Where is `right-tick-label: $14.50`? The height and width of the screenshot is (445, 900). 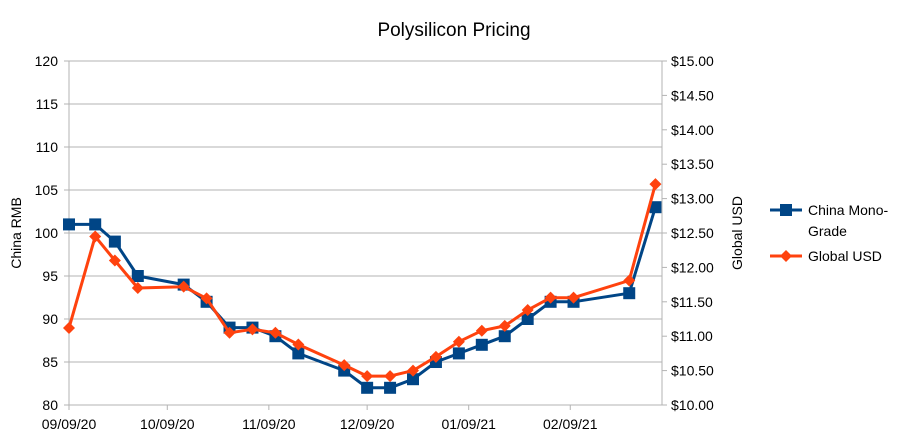
right-tick-label: $14.50 is located at coordinates (692, 95).